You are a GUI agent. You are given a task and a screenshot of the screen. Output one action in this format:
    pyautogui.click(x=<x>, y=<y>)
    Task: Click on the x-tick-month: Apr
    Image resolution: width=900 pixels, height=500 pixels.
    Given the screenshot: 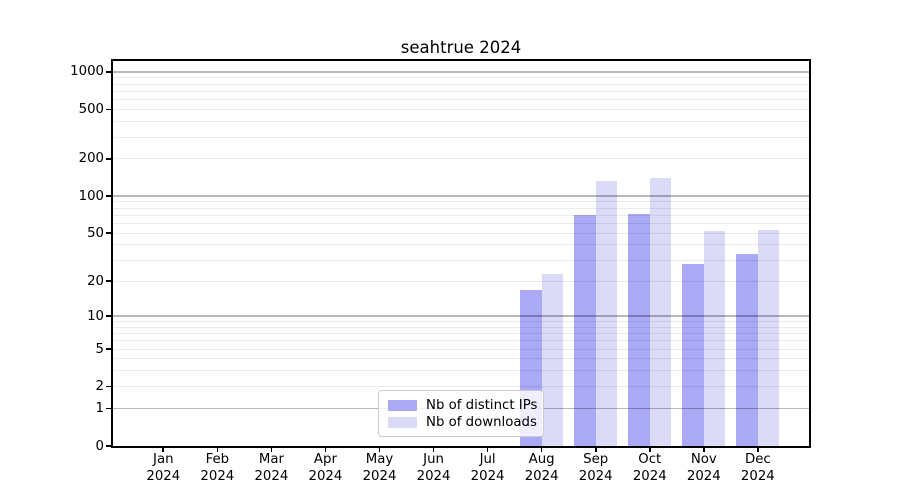 What is the action you would take?
    pyautogui.click(x=325, y=459)
    